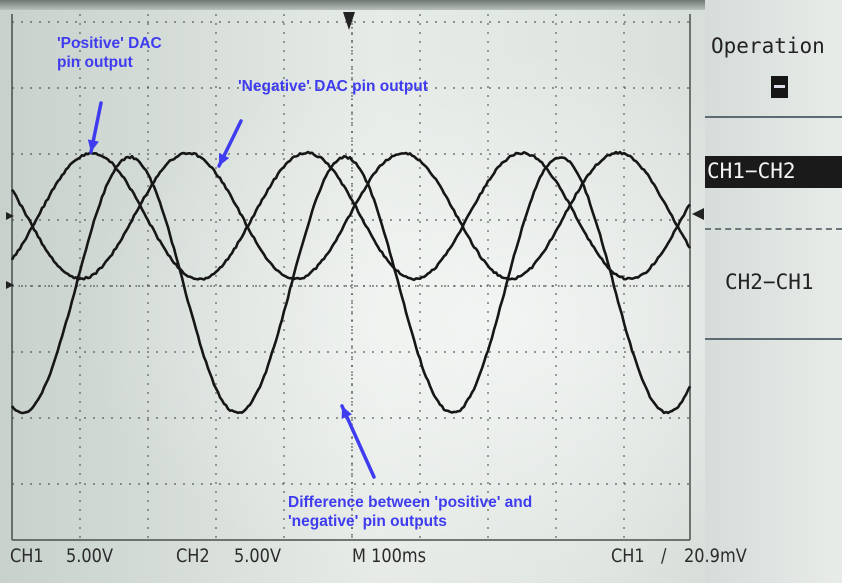  I want to click on positive-annotation: 'Positive' DAC pin output, so click(109, 53).